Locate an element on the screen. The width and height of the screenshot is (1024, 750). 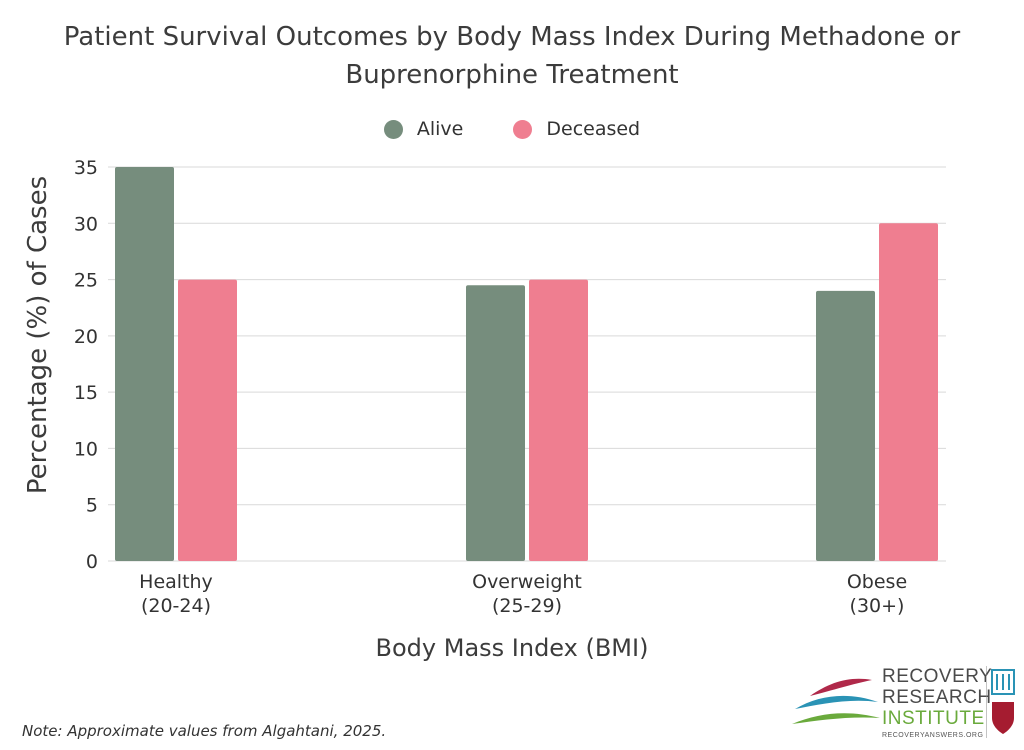
y-tick-label: 15 is located at coordinates (86, 393).